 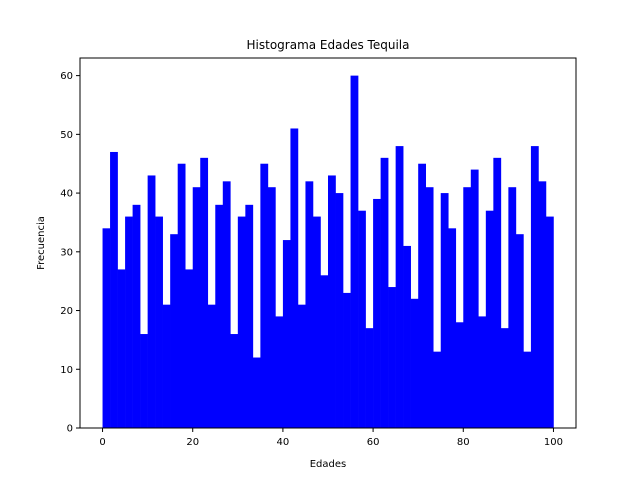 What do you see at coordinates (373, 442) in the screenshot?
I see `x-tick-label: 60` at bounding box center [373, 442].